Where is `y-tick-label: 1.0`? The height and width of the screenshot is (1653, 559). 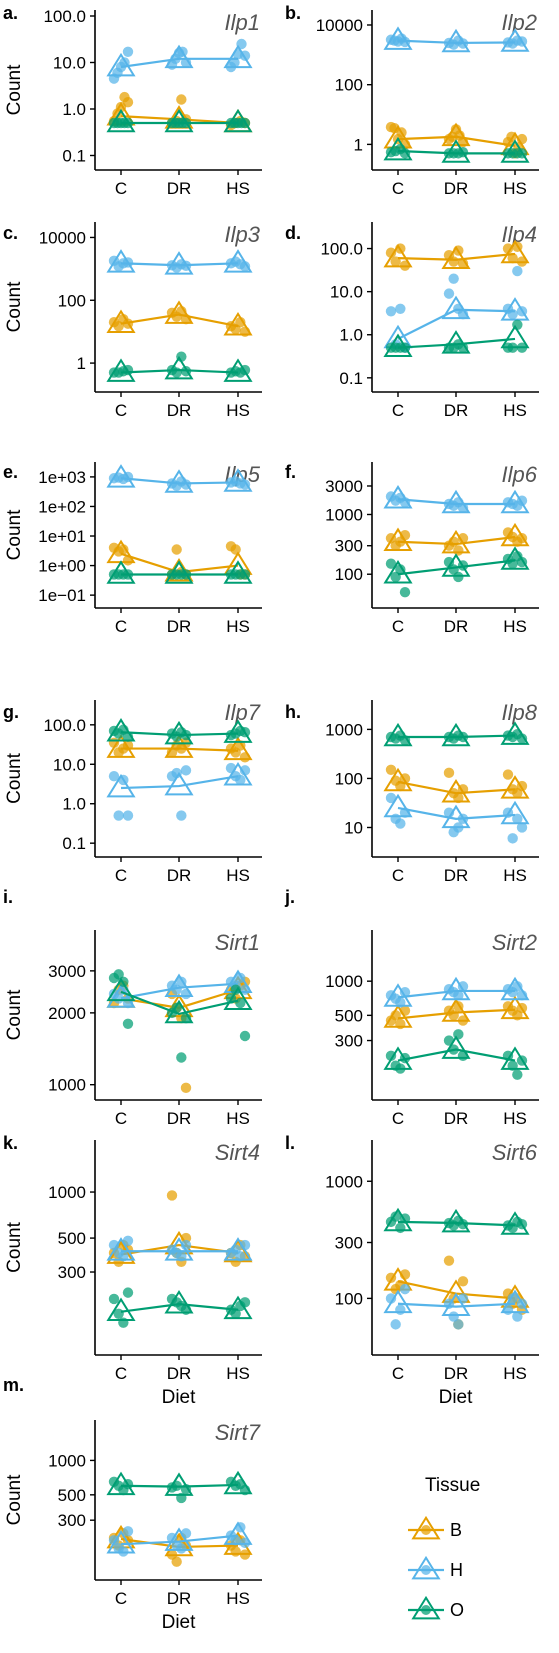
y-tick-label: 1.0 is located at coordinates (351, 335).